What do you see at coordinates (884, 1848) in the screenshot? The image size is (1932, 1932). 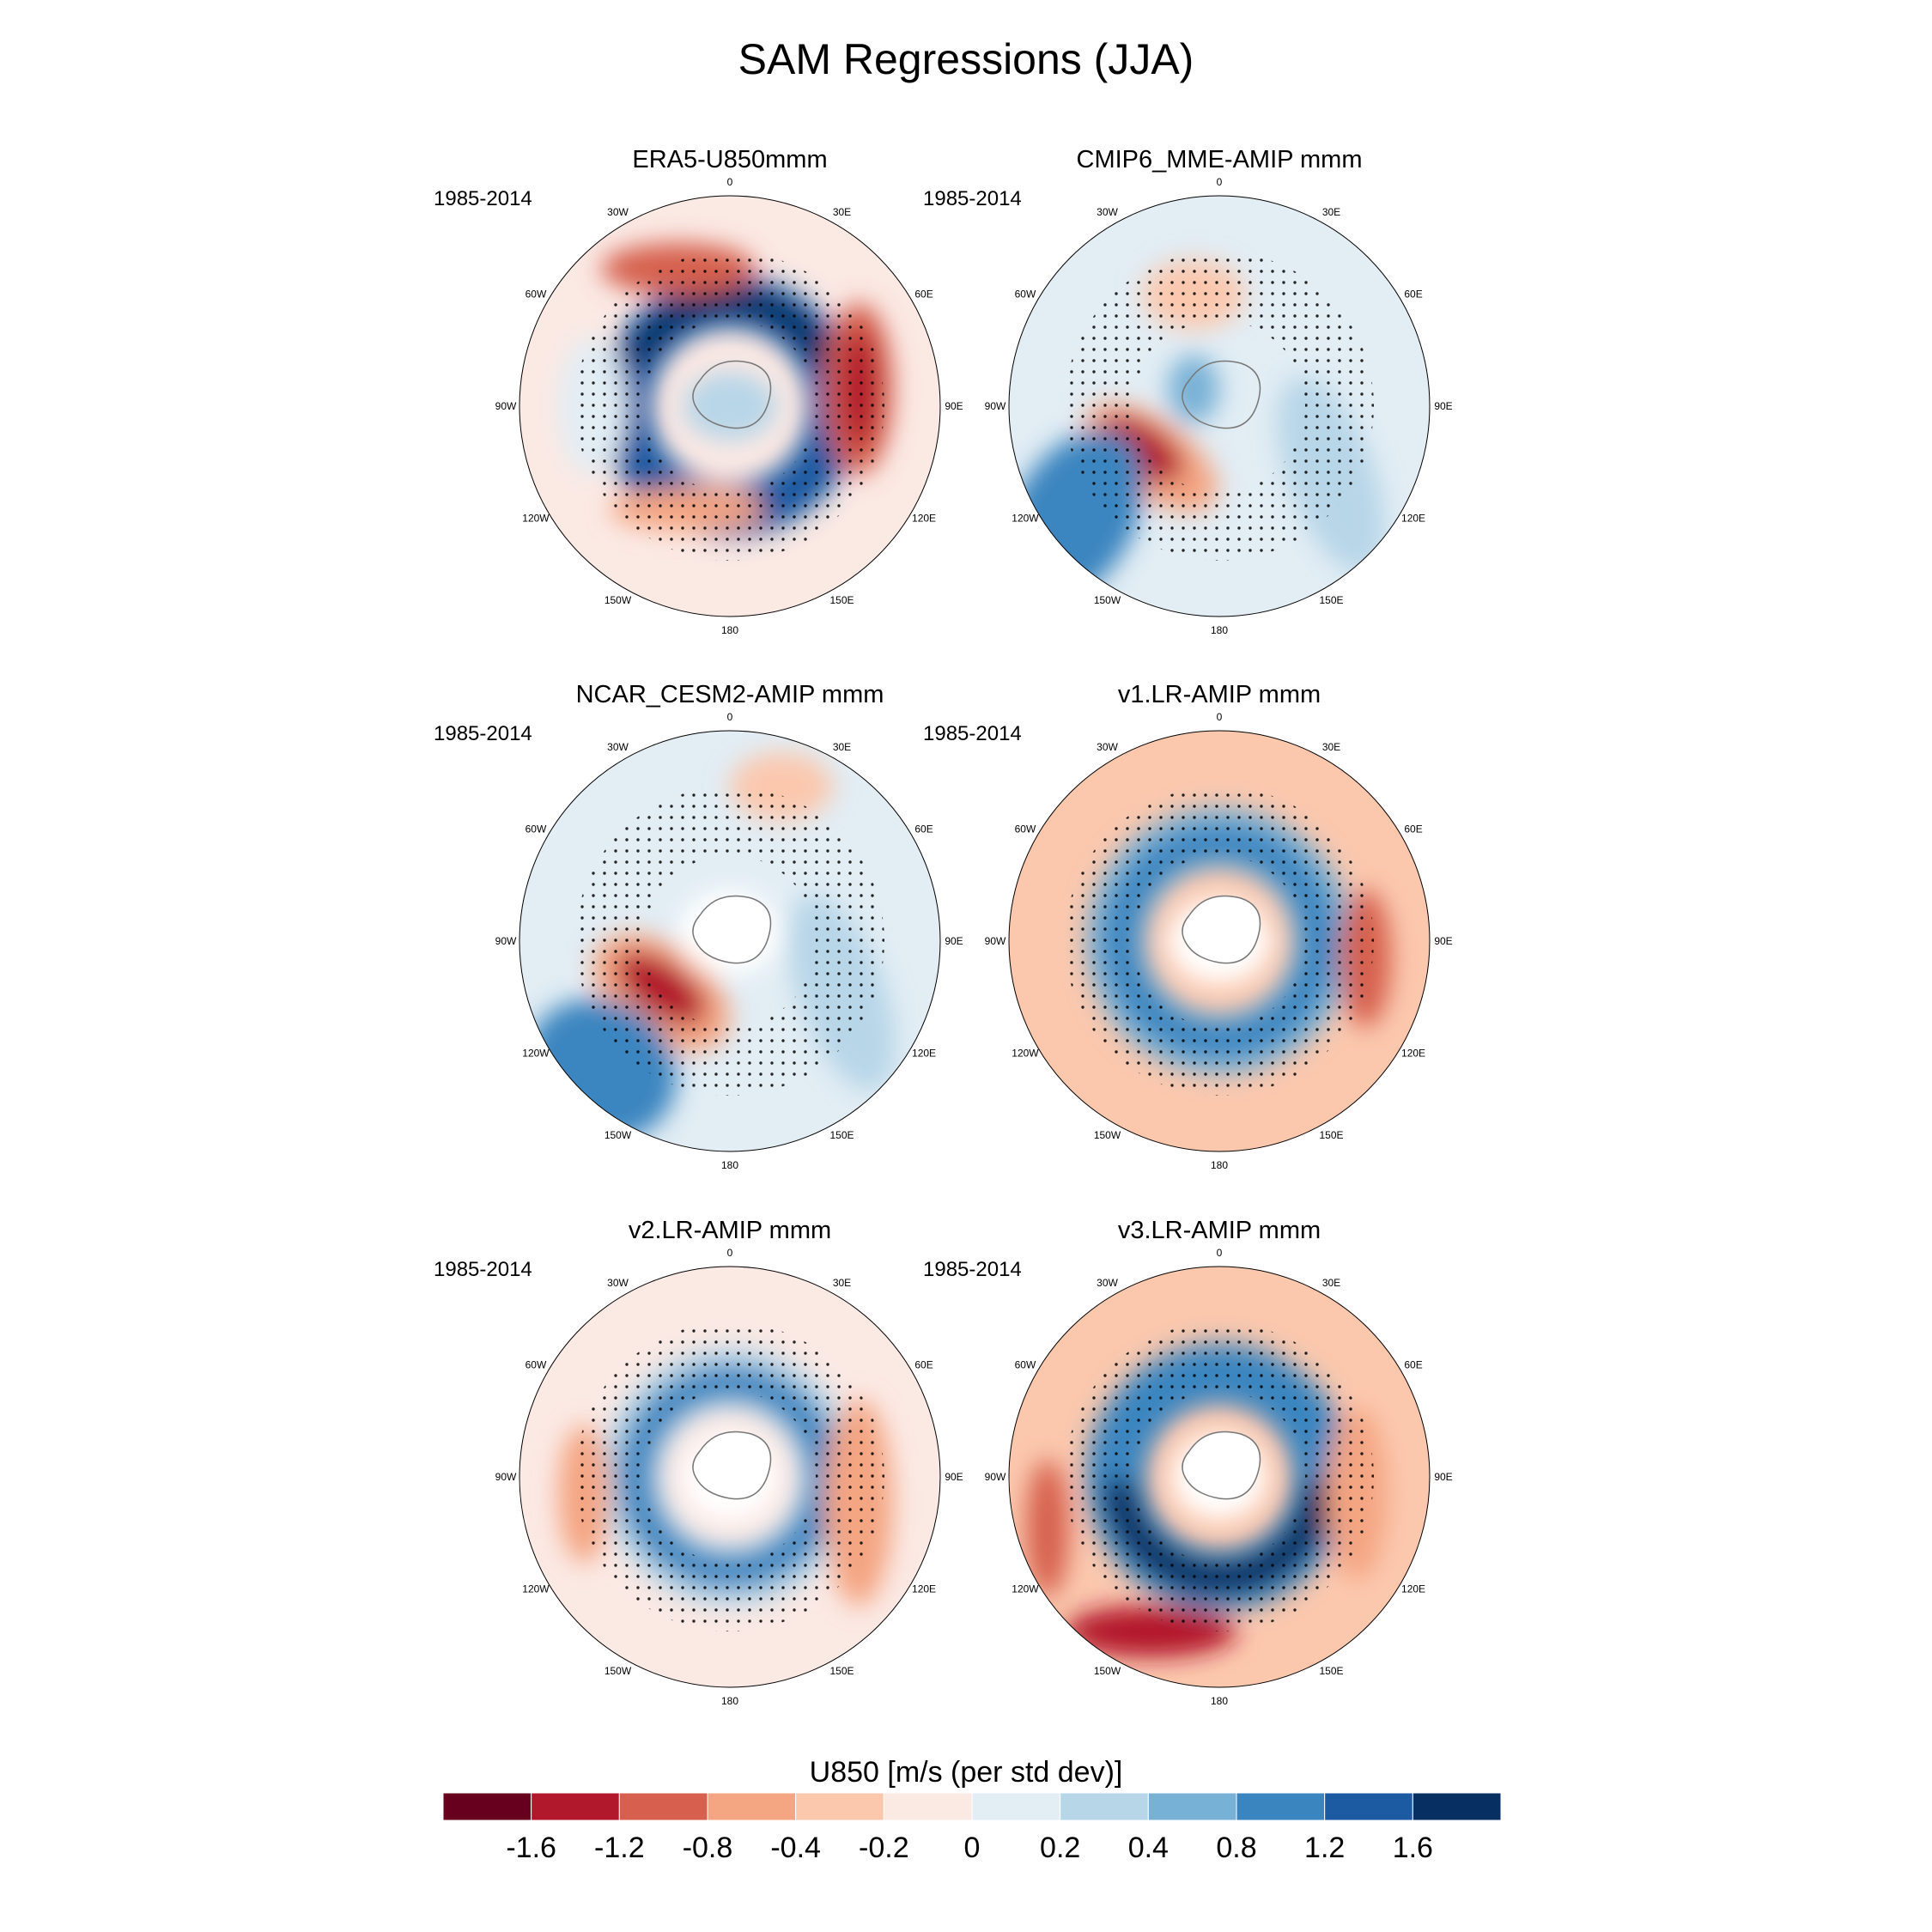 I see `colorbar-tick-label: -0.2` at bounding box center [884, 1848].